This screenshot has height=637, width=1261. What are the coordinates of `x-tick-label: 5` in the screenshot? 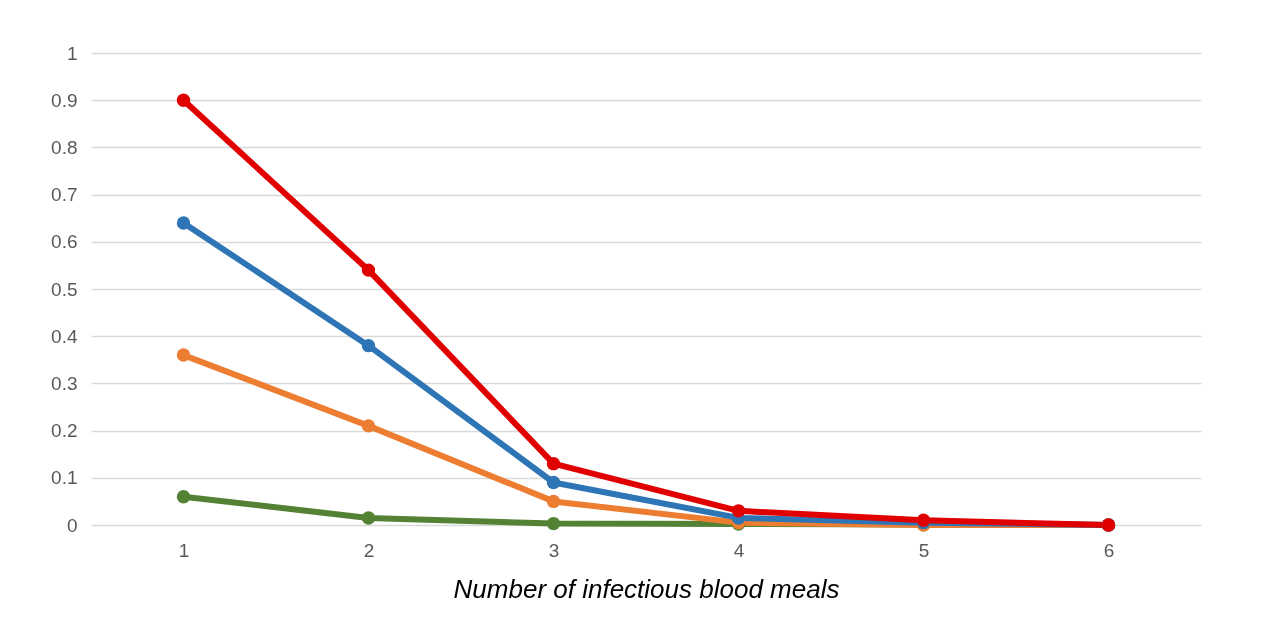 It's located at (924, 550).